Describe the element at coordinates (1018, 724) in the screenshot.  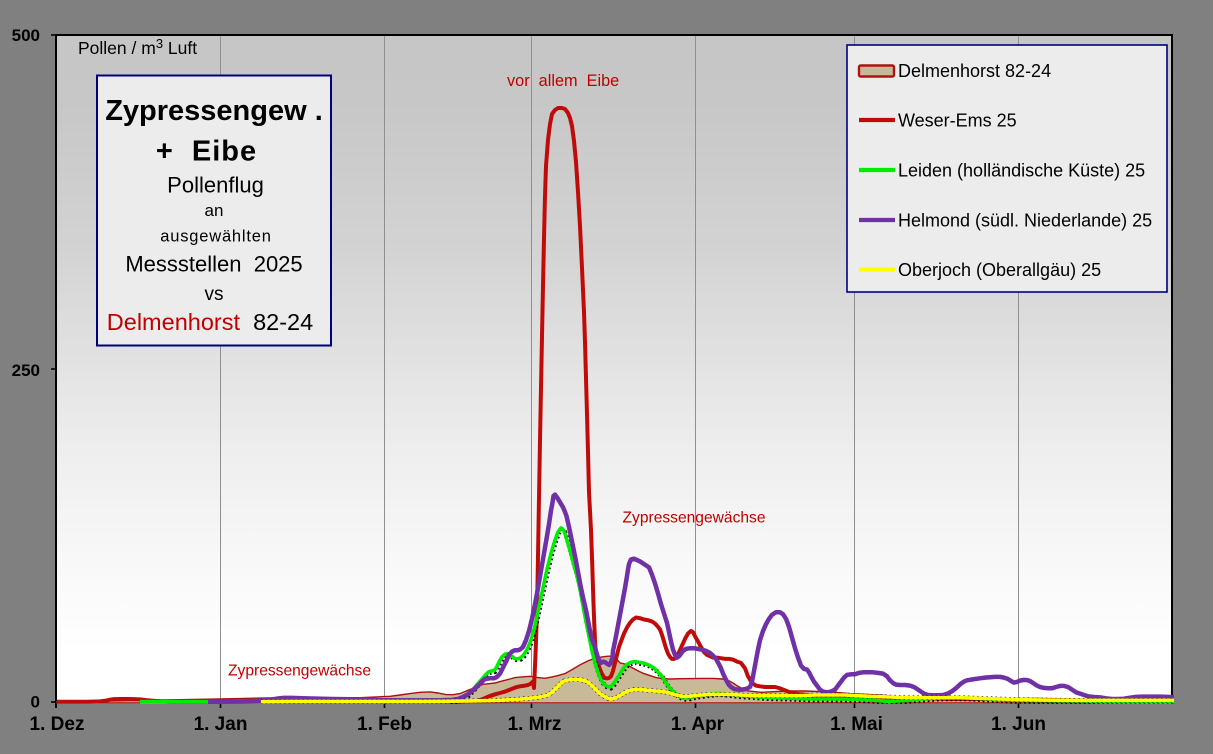
I see `svg-text: 1. Jun` at that location.